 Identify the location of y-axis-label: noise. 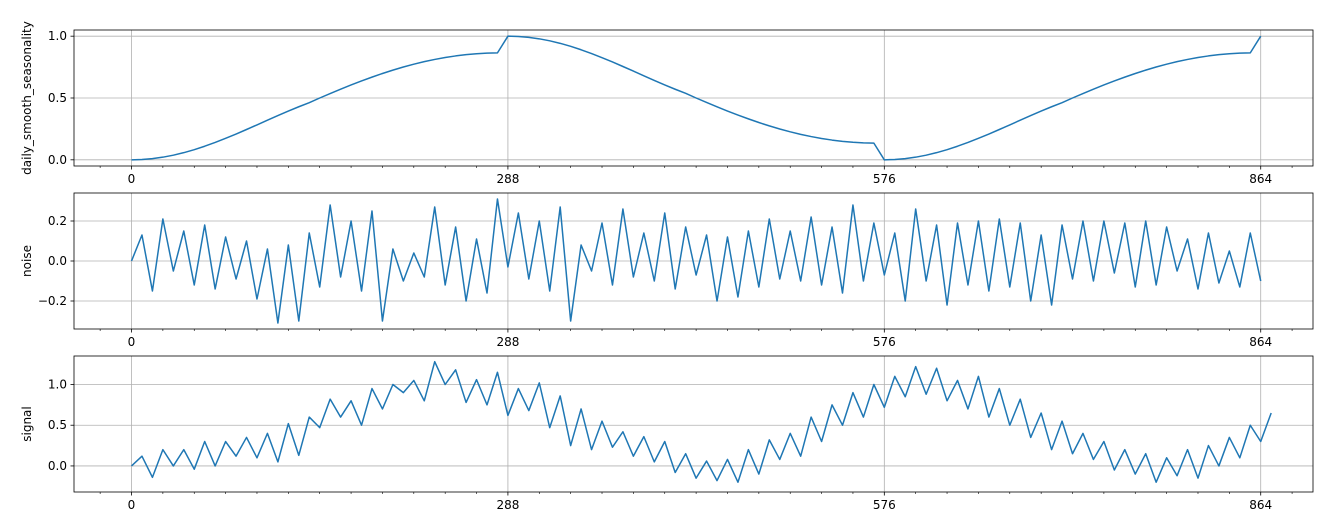
(27, 261).